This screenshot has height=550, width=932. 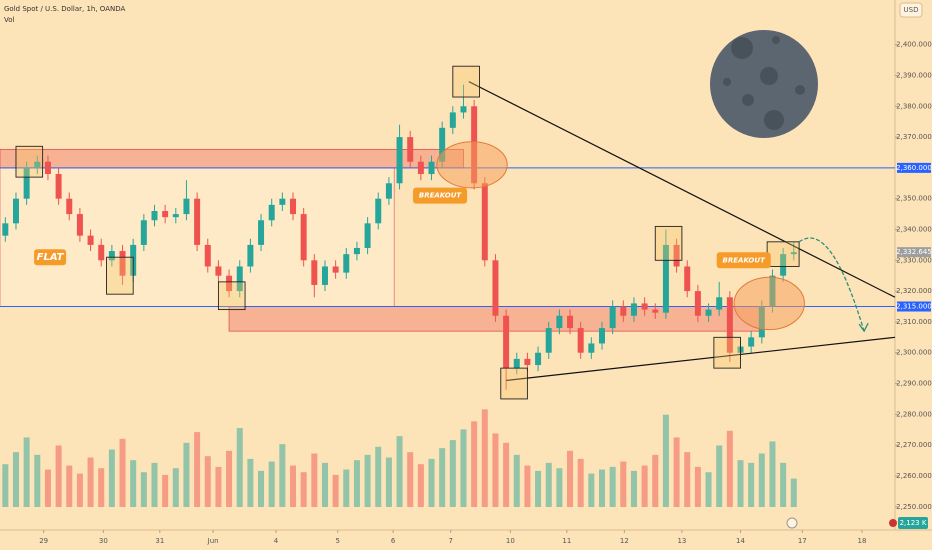 I want to click on y-tick-label: 2,290.000, so click(x=914, y=384).